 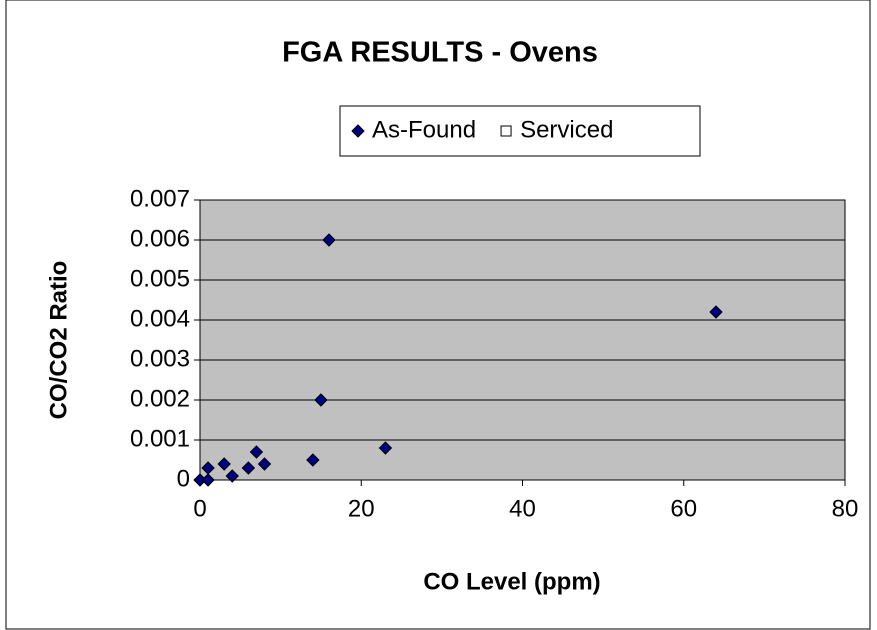 What do you see at coordinates (160, 358) in the screenshot?
I see `y-tick-label: 0.003` at bounding box center [160, 358].